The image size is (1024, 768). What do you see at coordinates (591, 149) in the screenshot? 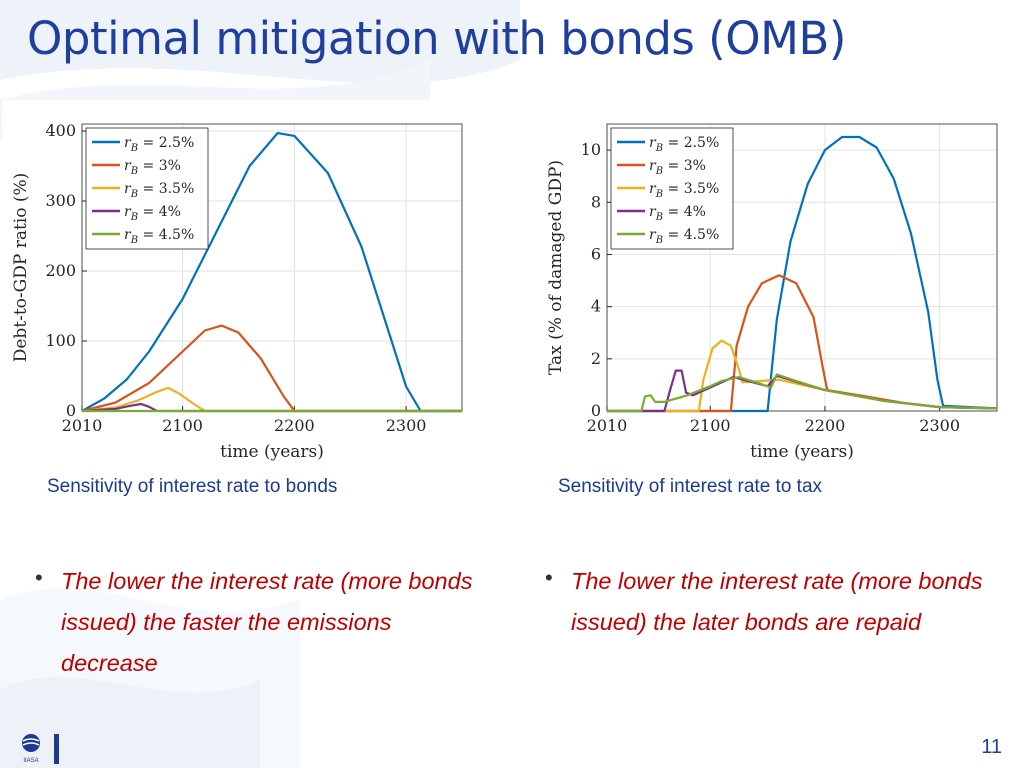
I see `y-tick-label: 10` at bounding box center [591, 149].